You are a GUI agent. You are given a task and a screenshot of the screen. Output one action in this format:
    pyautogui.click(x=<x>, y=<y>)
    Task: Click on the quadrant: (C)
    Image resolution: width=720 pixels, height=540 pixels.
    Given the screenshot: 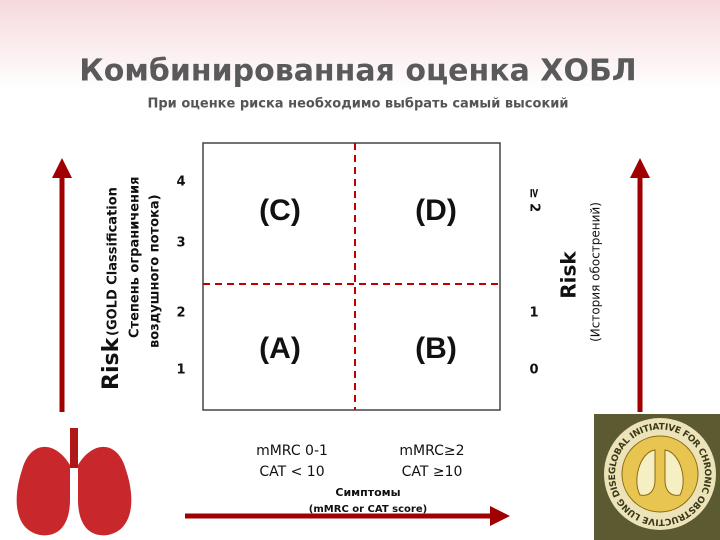 What is the action you would take?
    pyautogui.click(x=280, y=210)
    